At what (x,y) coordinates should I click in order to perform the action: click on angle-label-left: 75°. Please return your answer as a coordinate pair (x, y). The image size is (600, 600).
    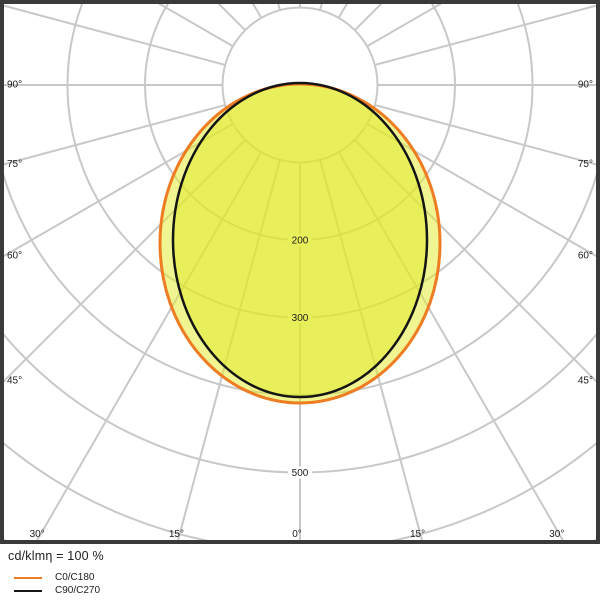
    Looking at the image, I should click on (14, 164).